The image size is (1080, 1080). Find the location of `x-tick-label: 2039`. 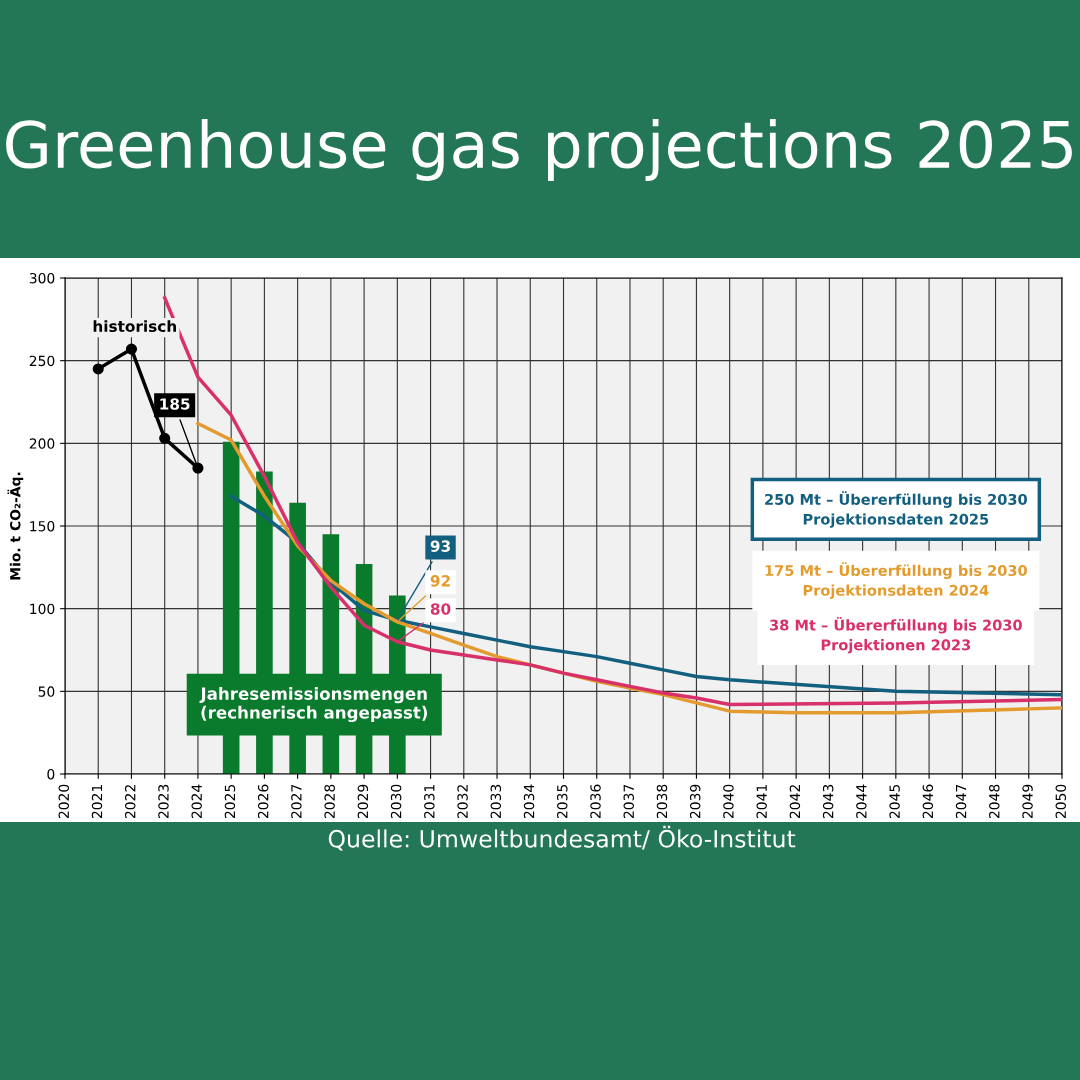

x-tick-label: 2039 is located at coordinates (695, 801).